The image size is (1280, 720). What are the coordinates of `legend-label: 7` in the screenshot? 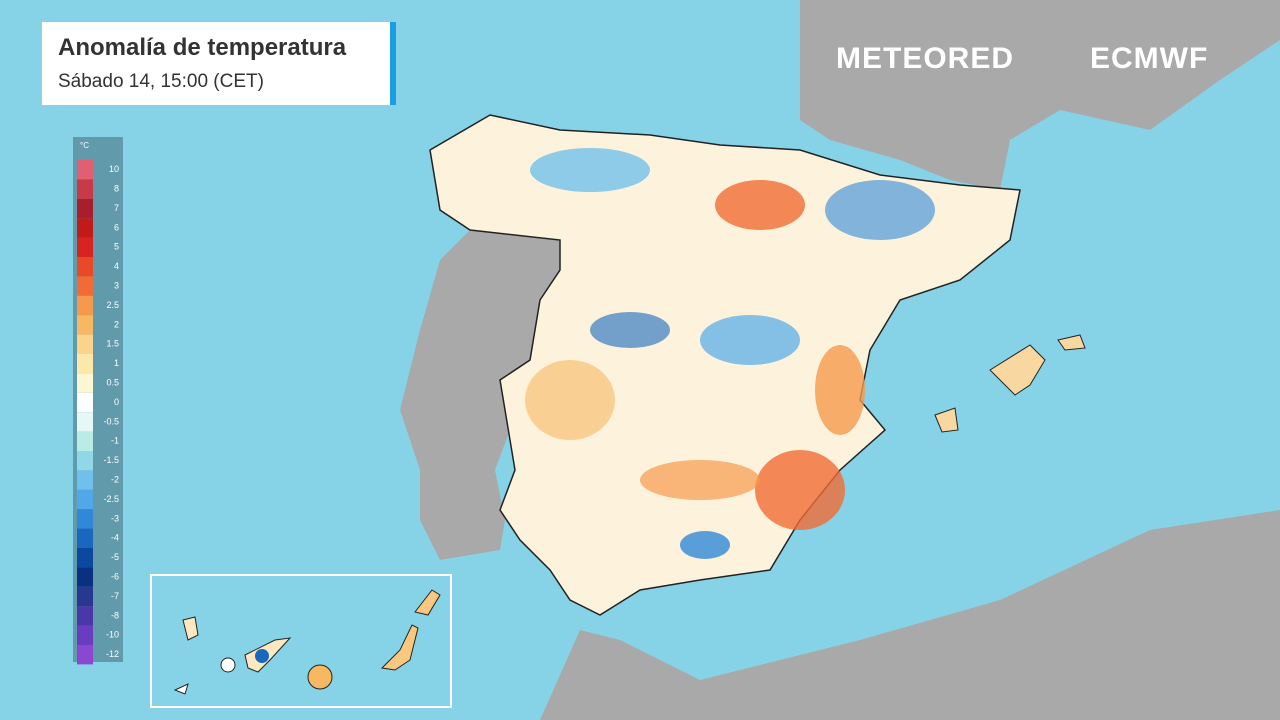 It's located at (116, 208).